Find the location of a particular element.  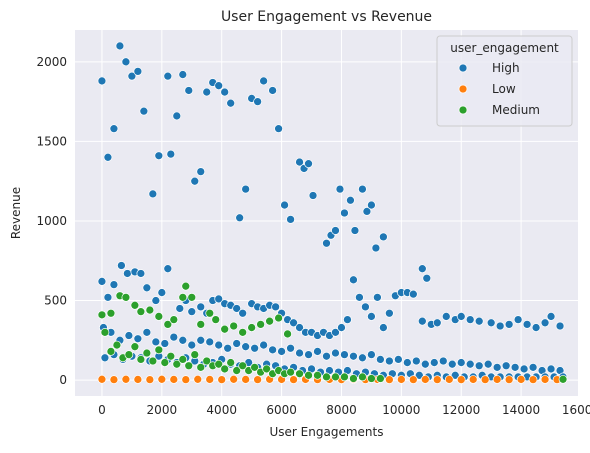

legend-marker-high is located at coordinates (463, 68).